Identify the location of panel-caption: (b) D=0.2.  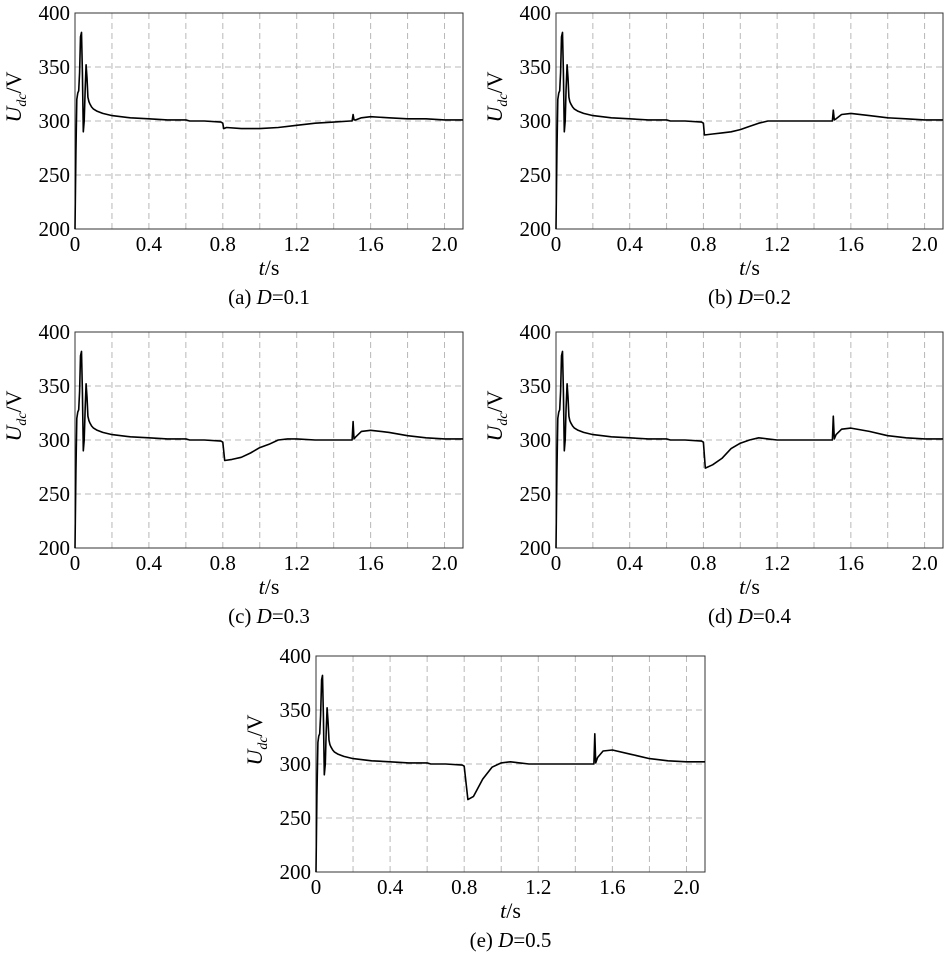
(749, 297).